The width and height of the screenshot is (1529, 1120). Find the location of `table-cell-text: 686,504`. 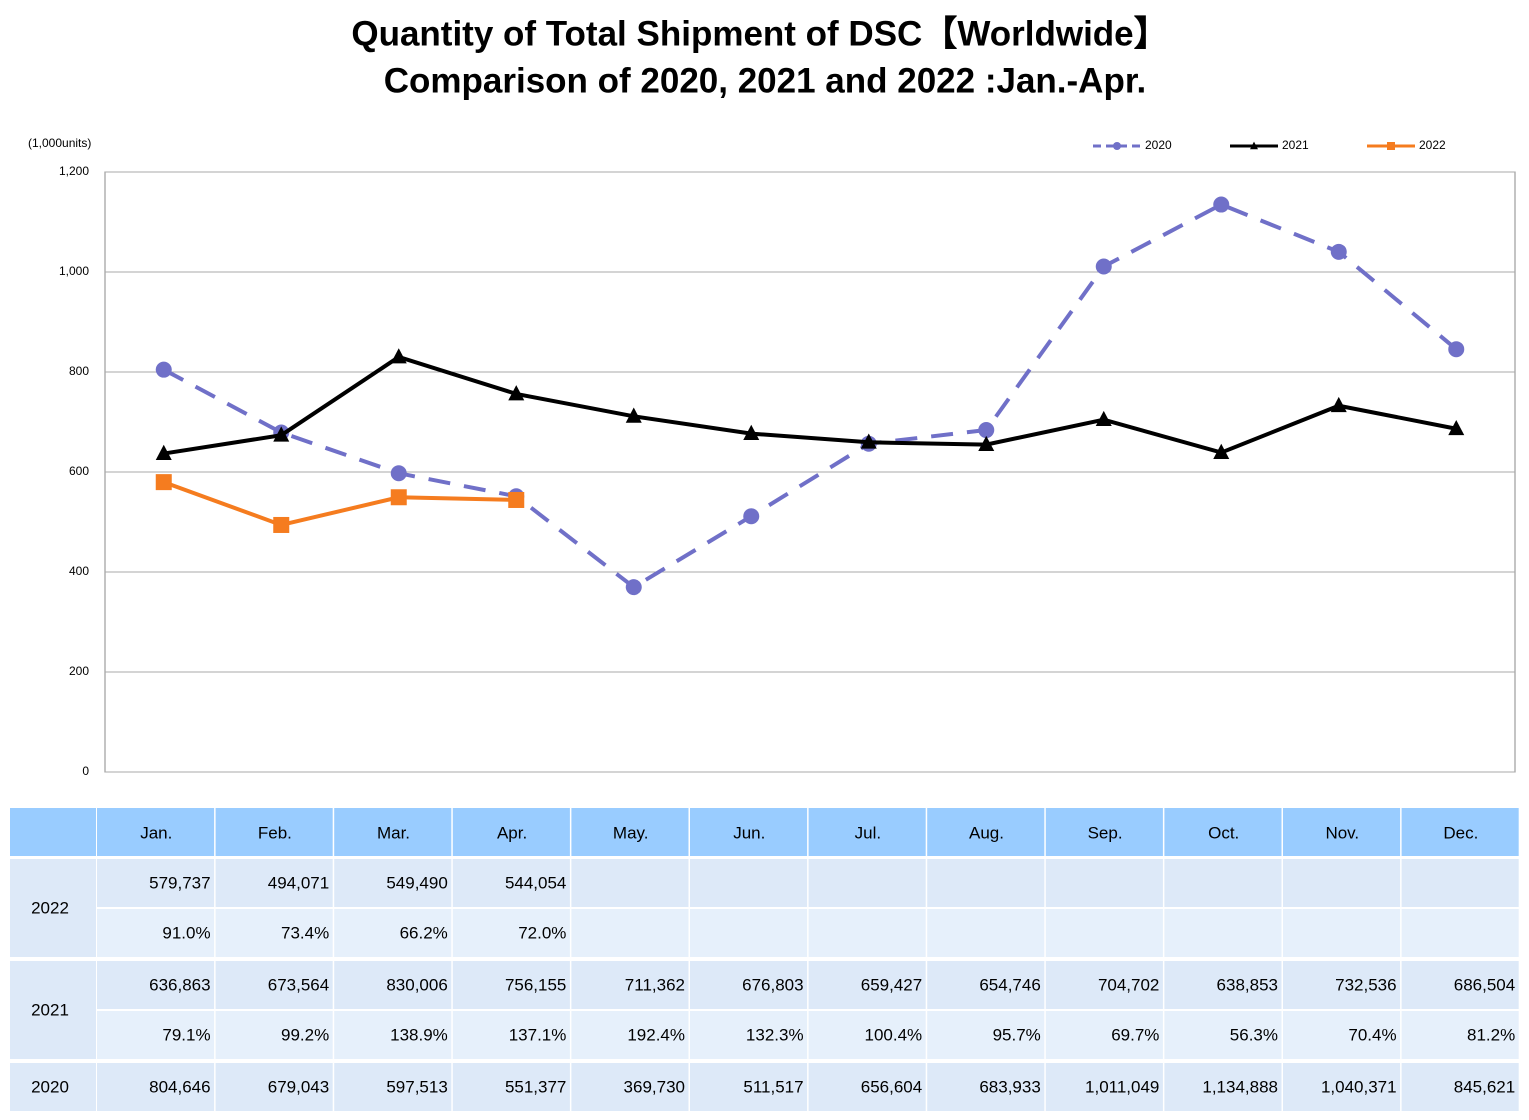

table-cell-text: 686,504 is located at coordinates (1484, 984).